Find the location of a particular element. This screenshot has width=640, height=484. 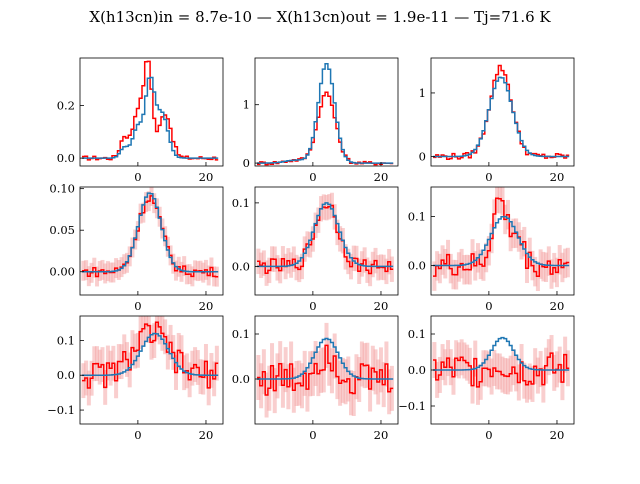

y-tick-label: 0.2 is located at coordinates (66, 105).